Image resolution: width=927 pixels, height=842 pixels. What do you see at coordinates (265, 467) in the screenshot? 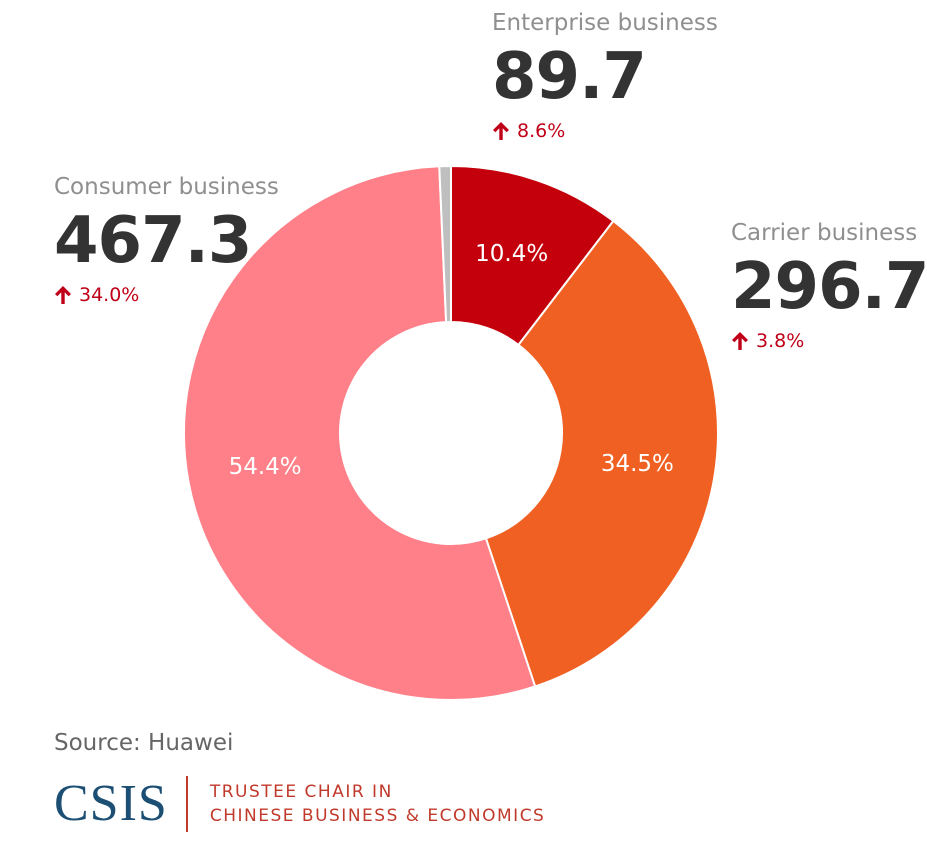
I see `consumer-percent-label: 54.4%` at bounding box center [265, 467].